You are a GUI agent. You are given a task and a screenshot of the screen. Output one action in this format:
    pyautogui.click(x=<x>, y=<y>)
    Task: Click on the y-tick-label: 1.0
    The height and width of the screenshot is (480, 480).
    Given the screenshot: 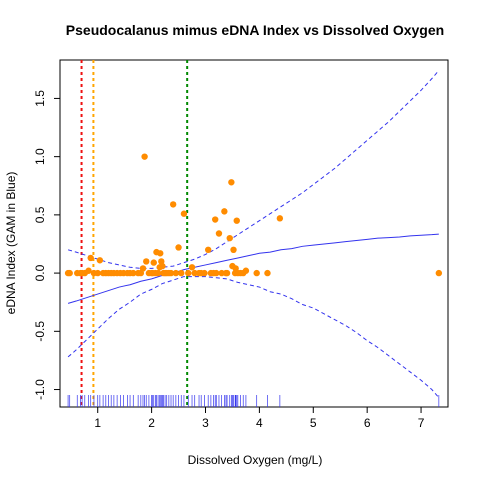 What is the action you would take?
    pyautogui.click(x=40, y=156)
    